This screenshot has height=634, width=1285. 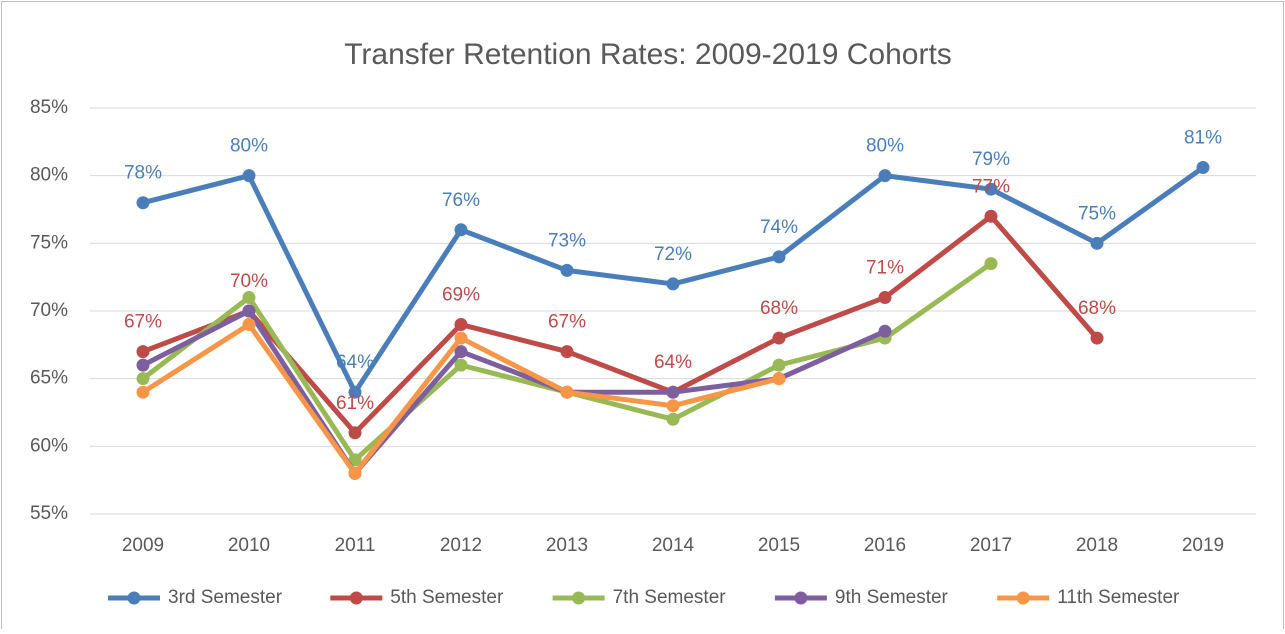 What do you see at coordinates (143, 173) in the screenshot?
I see `data-label: 78%` at bounding box center [143, 173].